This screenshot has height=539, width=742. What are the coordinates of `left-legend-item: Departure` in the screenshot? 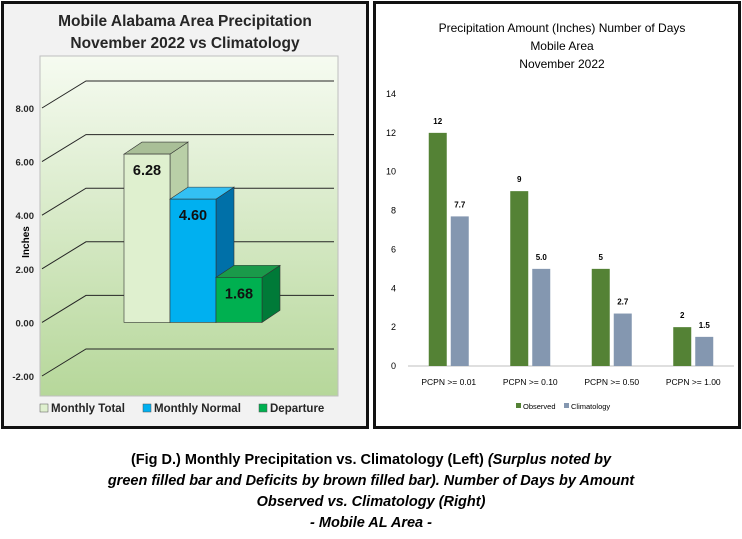 It's located at (291, 409).